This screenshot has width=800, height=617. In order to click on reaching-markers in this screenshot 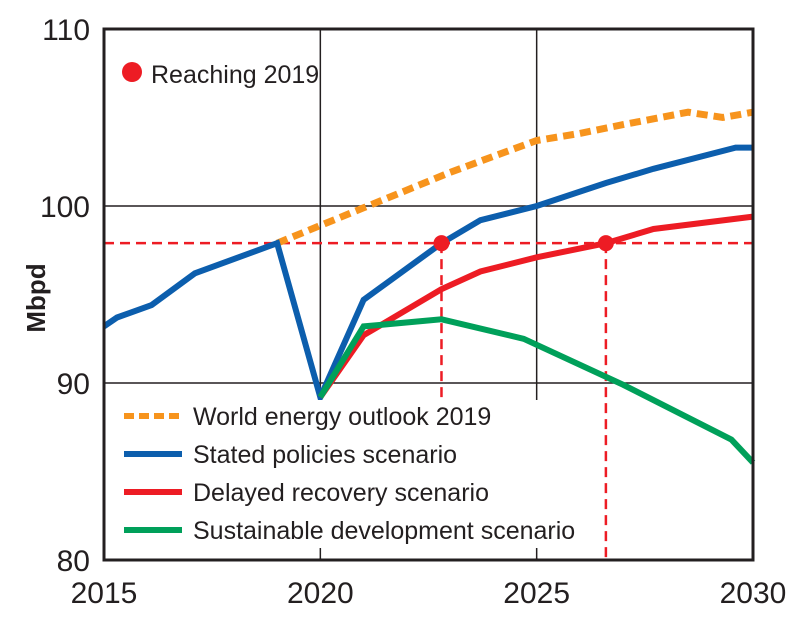, I will do `click(523, 243)`.